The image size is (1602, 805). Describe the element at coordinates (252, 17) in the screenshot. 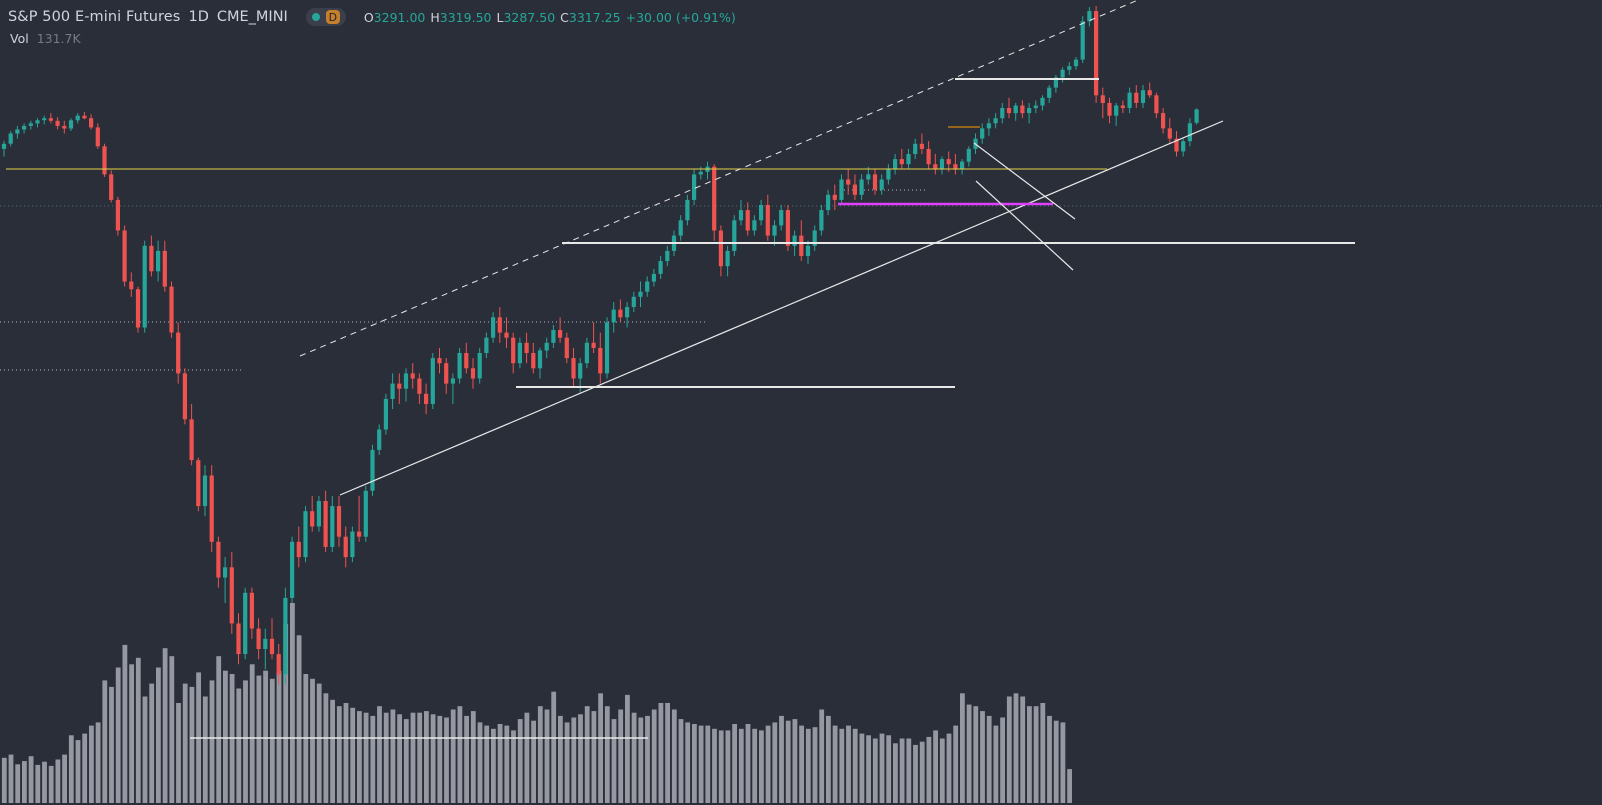

I see `exchange-label: CME_MINI` at that location.